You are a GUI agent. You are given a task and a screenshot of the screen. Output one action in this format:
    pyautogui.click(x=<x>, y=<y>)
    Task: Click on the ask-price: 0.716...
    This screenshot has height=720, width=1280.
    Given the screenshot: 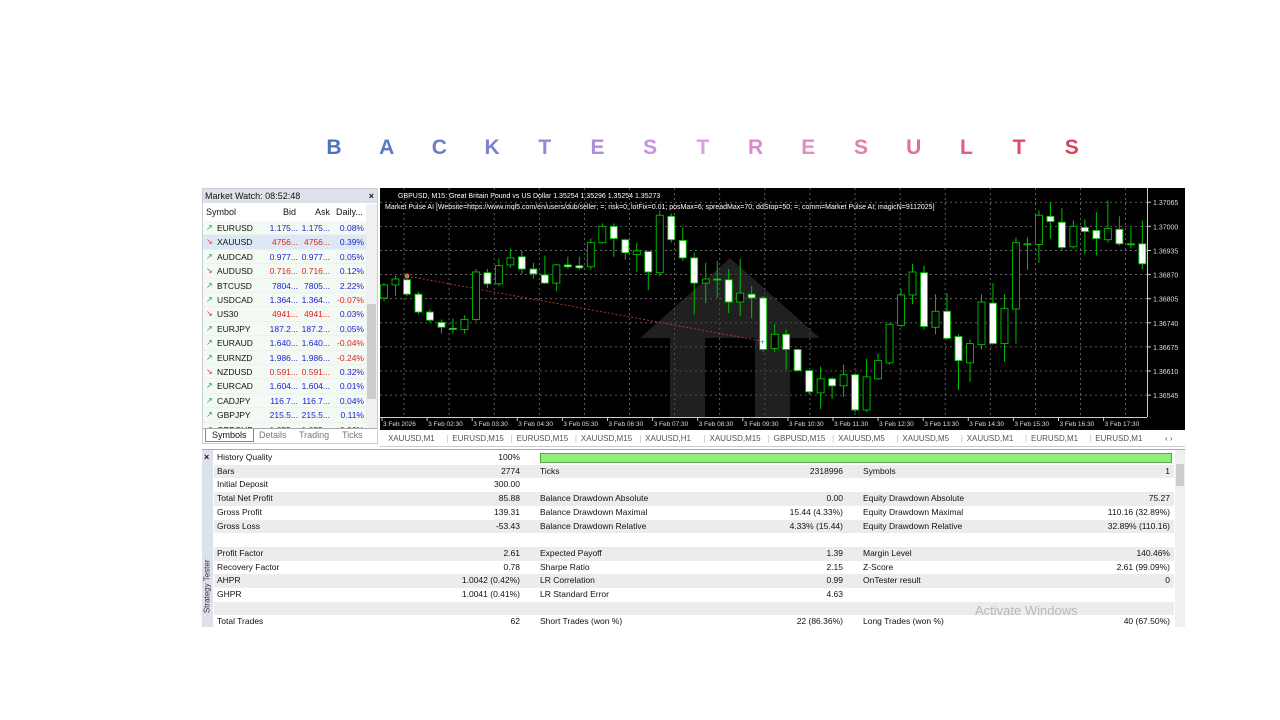 What is the action you would take?
    pyautogui.click(x=315, y=271)
    